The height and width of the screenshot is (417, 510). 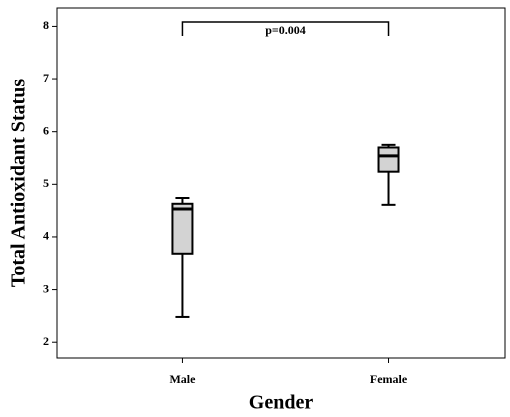 I want to click on y-tick-label: 6, so click(x=46, y=130).